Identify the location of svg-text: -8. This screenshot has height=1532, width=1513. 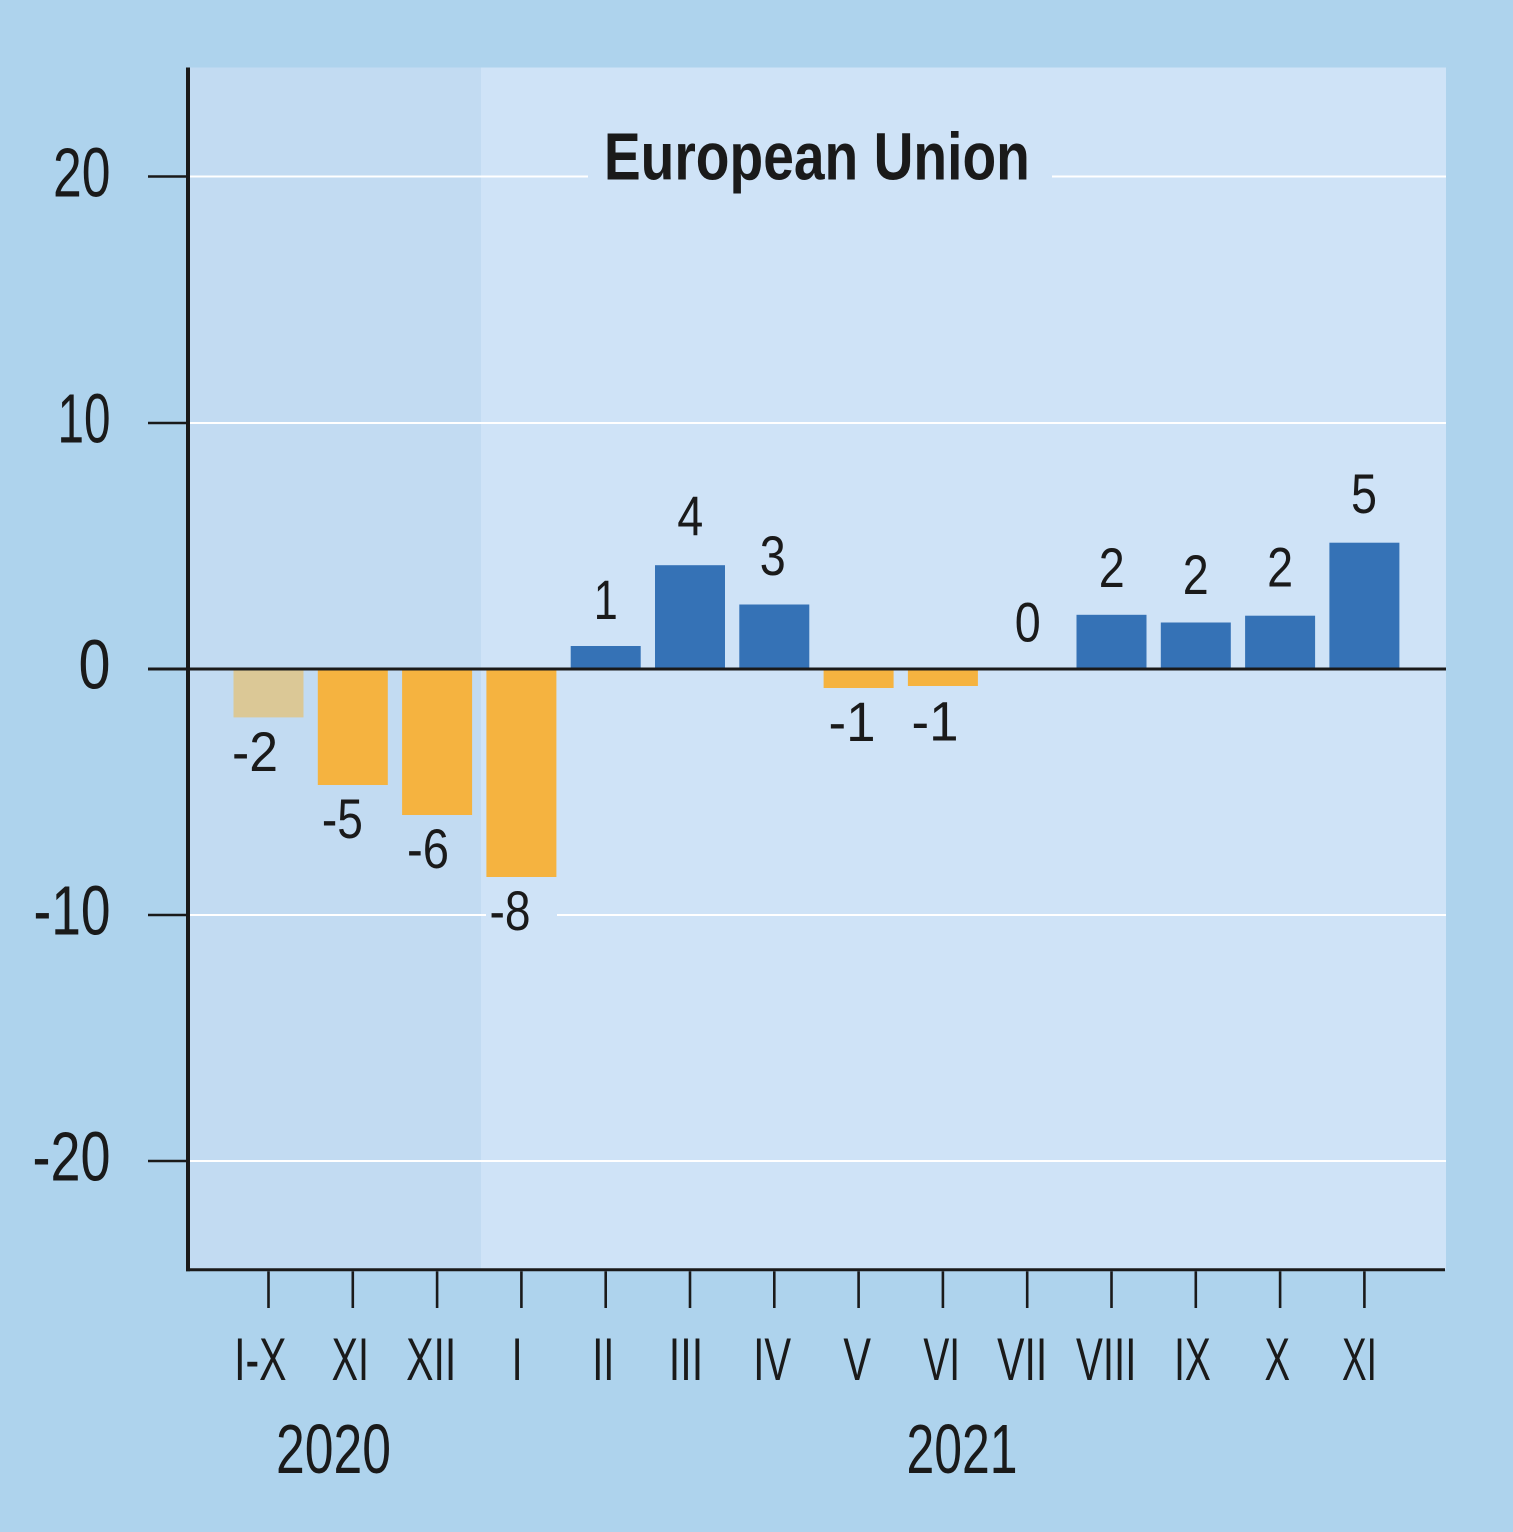
(510, 910).